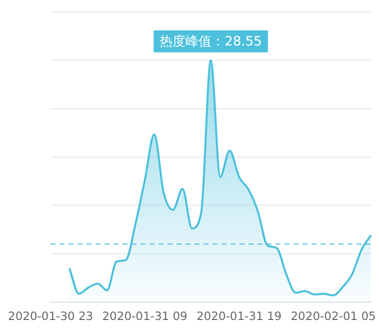 This screenshot has width=379, height=332. What do you see at coordinates (239, 316) in the screenshot?
I see `x-tick-label: 2020-01-31 19` at bounding box center [239, 316].